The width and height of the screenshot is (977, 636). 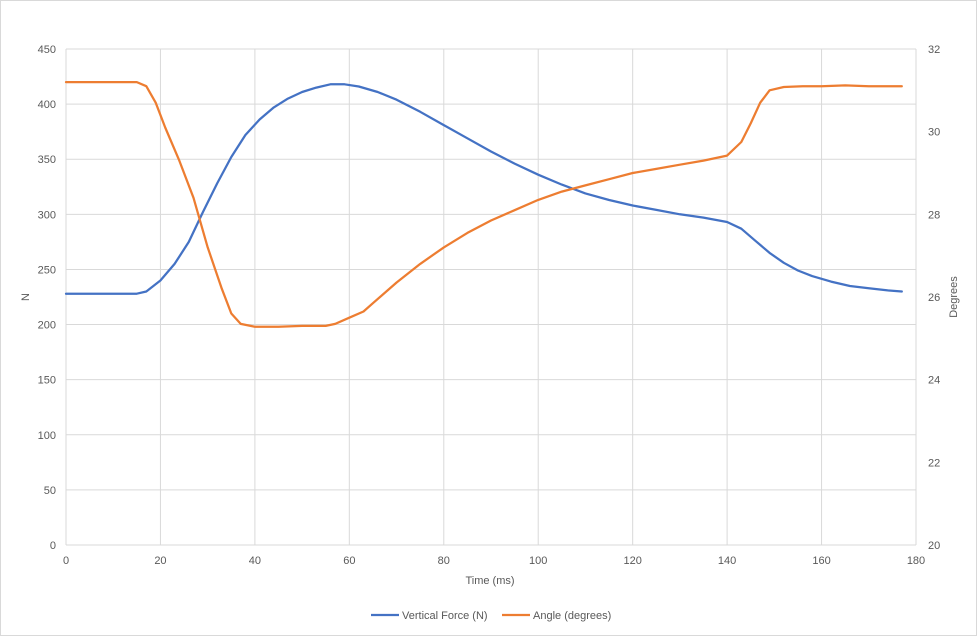 What do you see at coordinates (934, 381) in the screenshot?
I see `y-right-tick-label: 24` at bounding box center [934, 381].